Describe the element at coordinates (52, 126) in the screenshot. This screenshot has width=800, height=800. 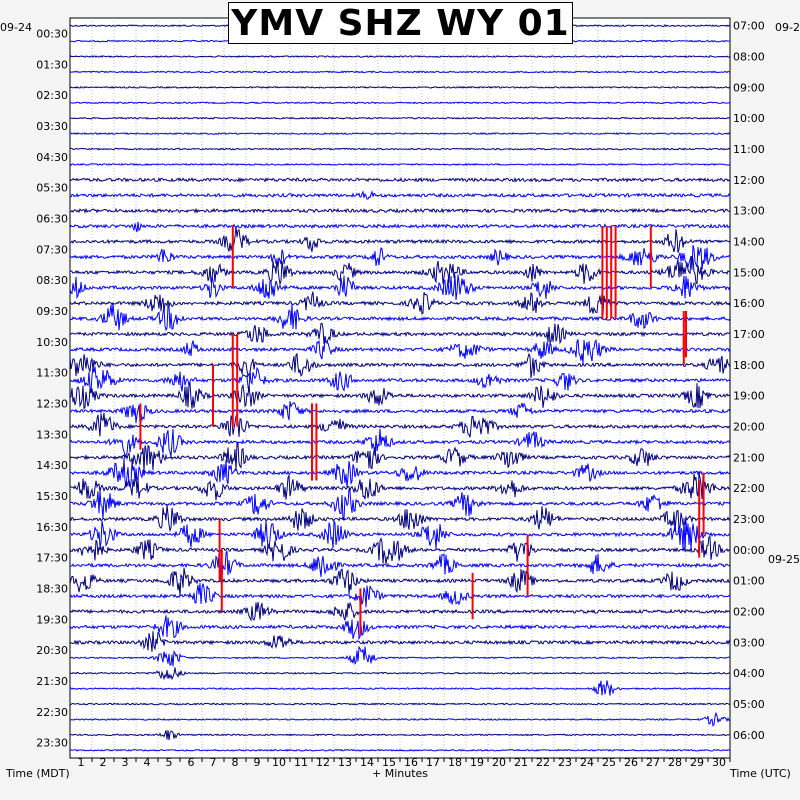
I see `left-time-label: 03:30` at that location.